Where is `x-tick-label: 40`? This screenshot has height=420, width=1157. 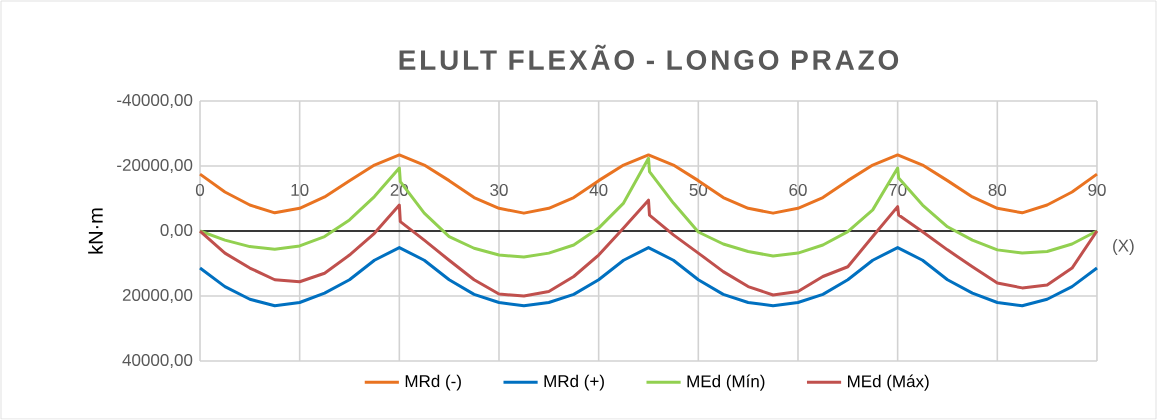 x-tick-label: 40 is located at coordinates (598, 189).